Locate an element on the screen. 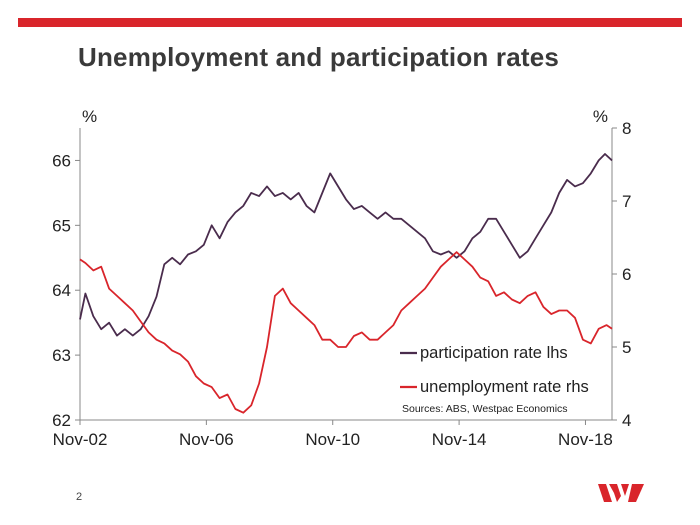 This screenshot has height=525, width=700. right-axis-tick-label: 8 is located at coordinates (626, 128).